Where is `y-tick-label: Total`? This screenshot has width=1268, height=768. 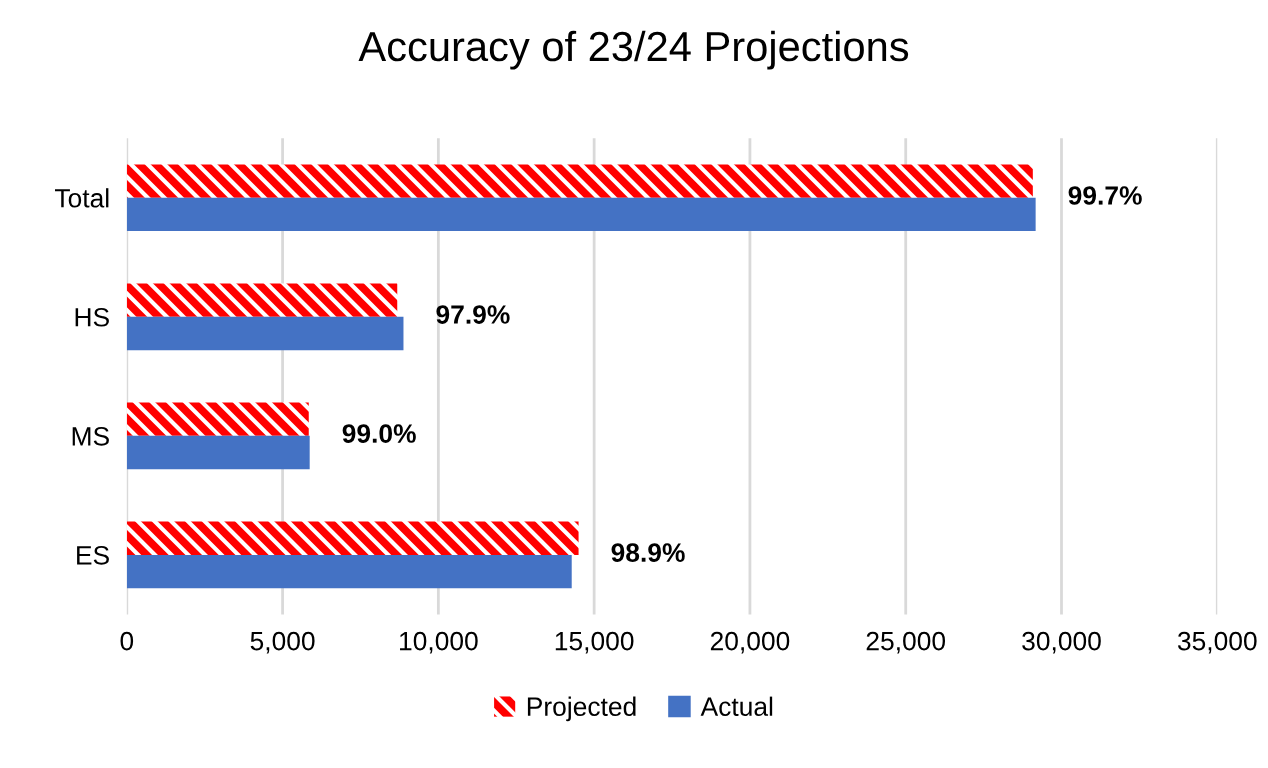 y-tick-label: Total is located at coordinates (82, 198).